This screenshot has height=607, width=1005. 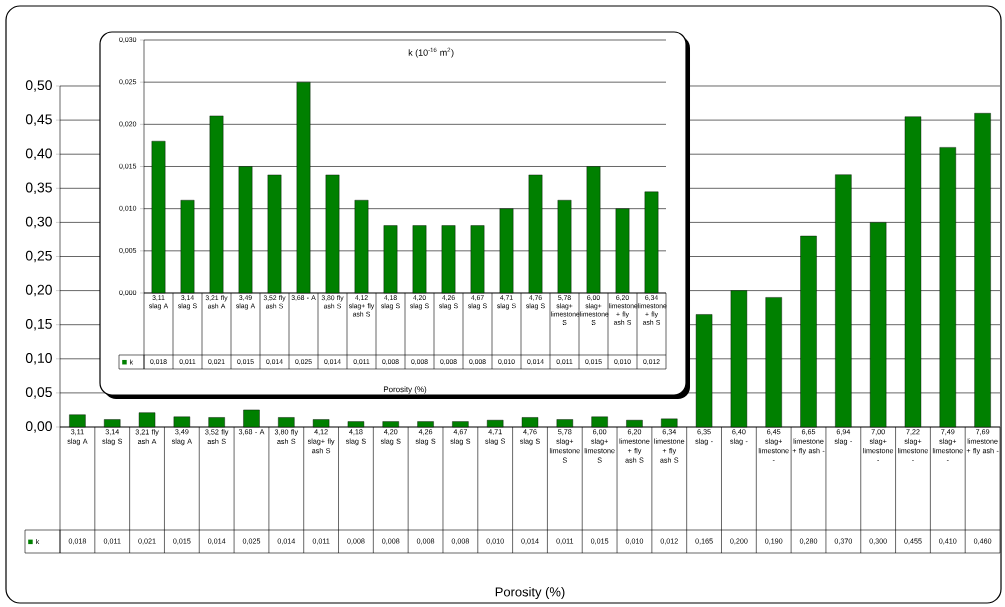 I want to click on y-tick-label: 0,30, so click(x=38, y=222).